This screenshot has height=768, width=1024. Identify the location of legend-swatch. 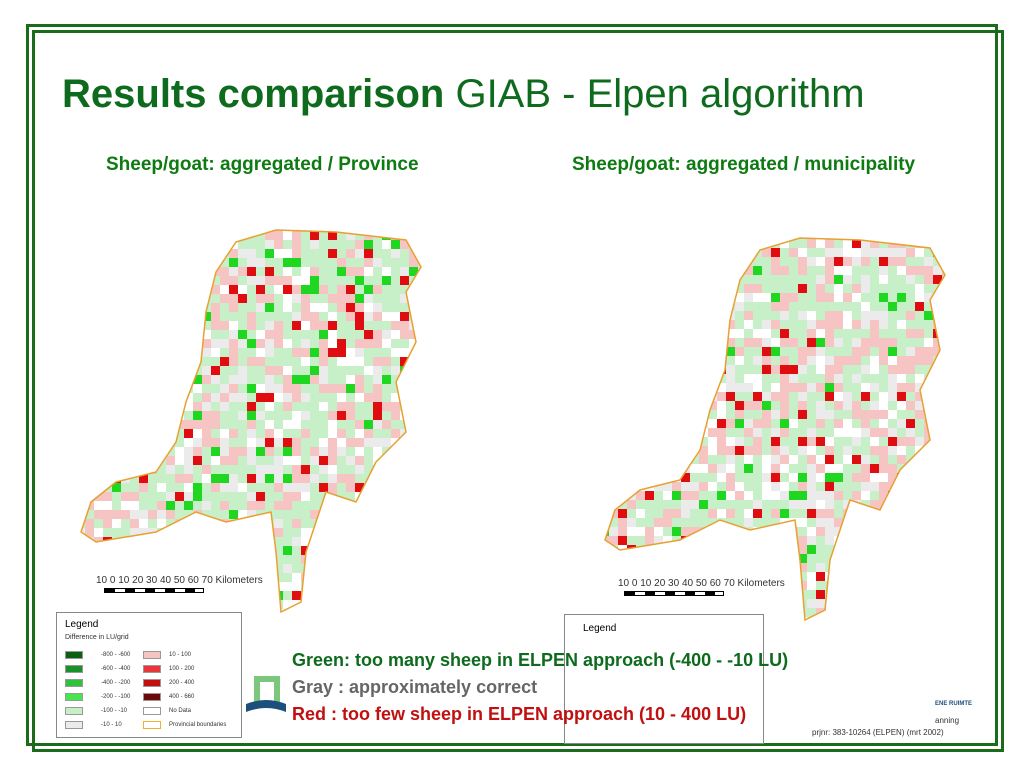
(152, 697).